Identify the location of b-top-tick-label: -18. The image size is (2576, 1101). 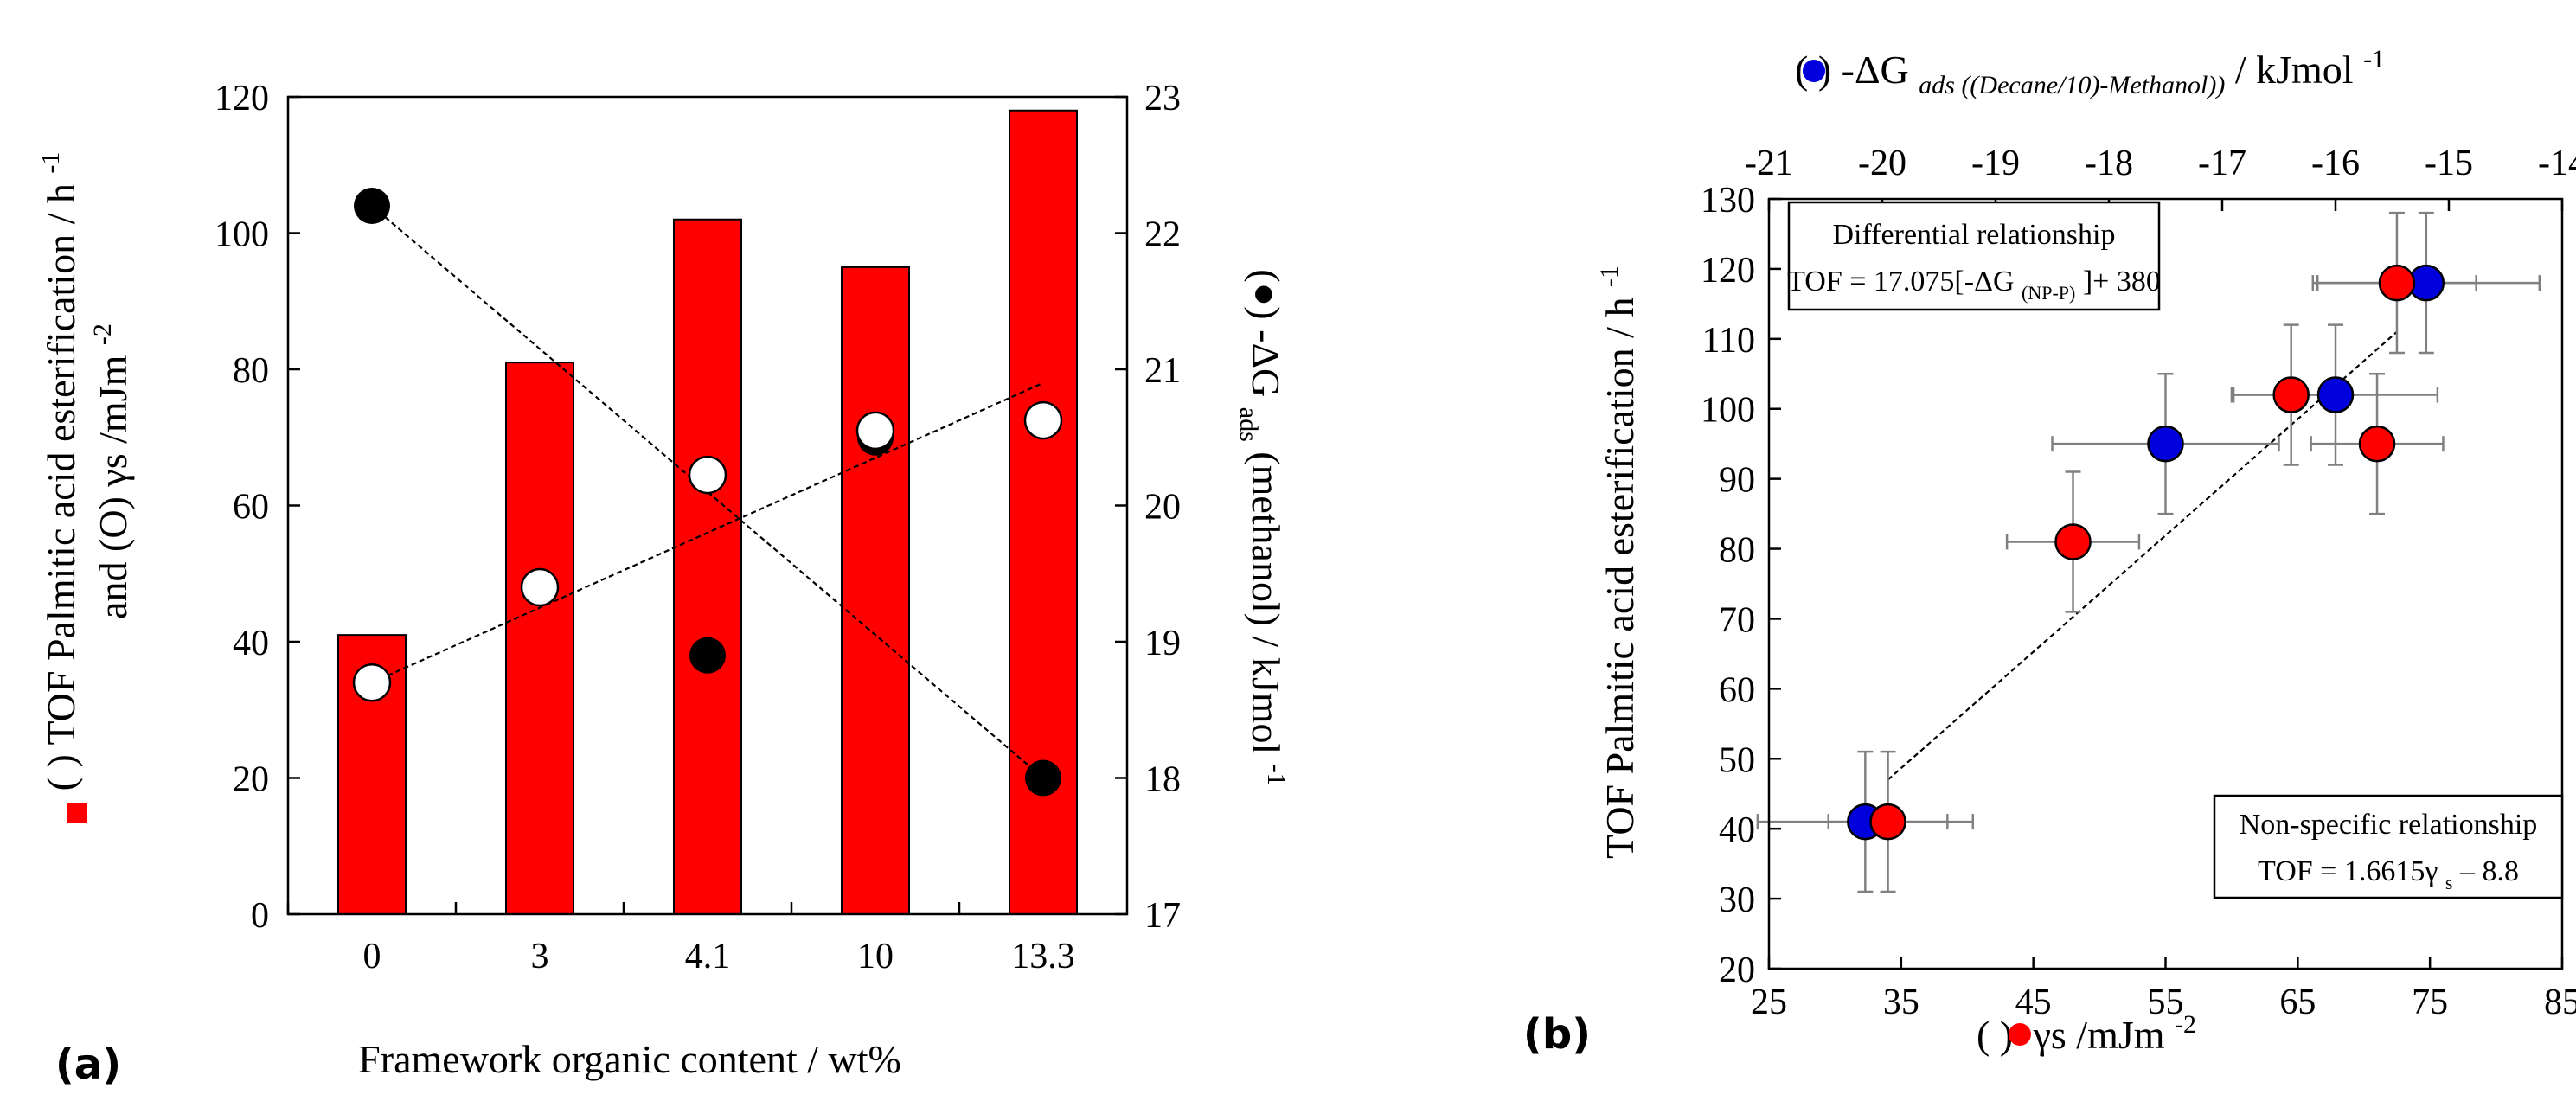
(2109, 164).